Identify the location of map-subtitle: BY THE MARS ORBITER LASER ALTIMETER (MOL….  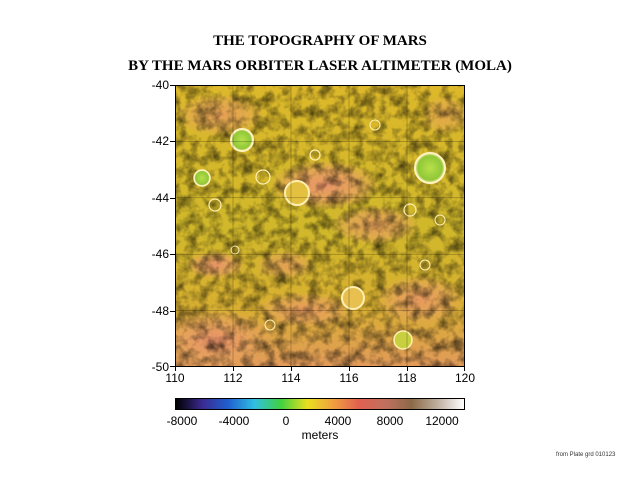
(320, 66).